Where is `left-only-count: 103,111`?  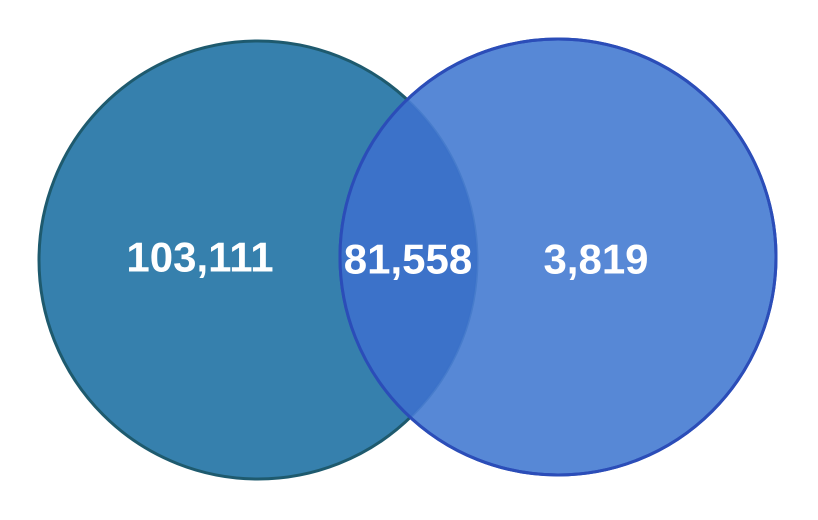 left-only-count: 103,111 is located at coordinates (199, 257).